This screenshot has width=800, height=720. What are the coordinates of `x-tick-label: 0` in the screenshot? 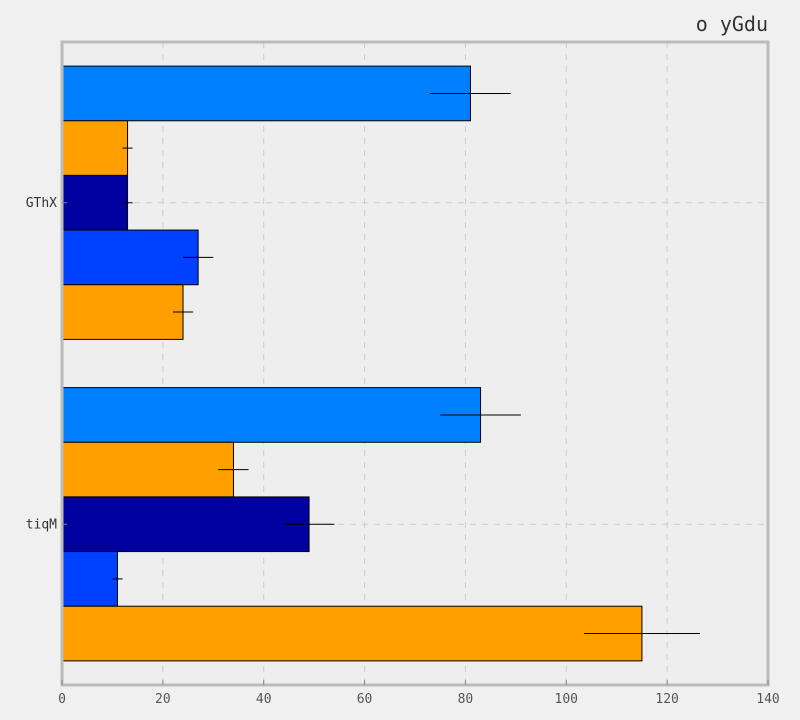 It's located at (62, 699).